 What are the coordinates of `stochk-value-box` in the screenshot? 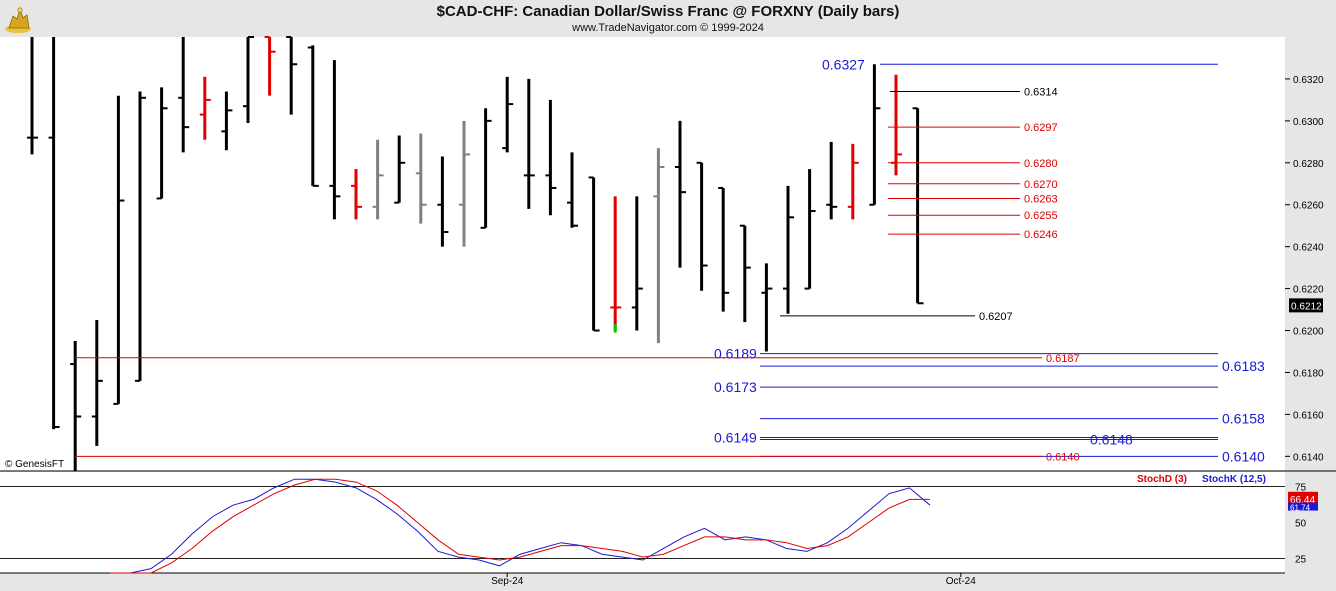 It's located at (1303, 506).